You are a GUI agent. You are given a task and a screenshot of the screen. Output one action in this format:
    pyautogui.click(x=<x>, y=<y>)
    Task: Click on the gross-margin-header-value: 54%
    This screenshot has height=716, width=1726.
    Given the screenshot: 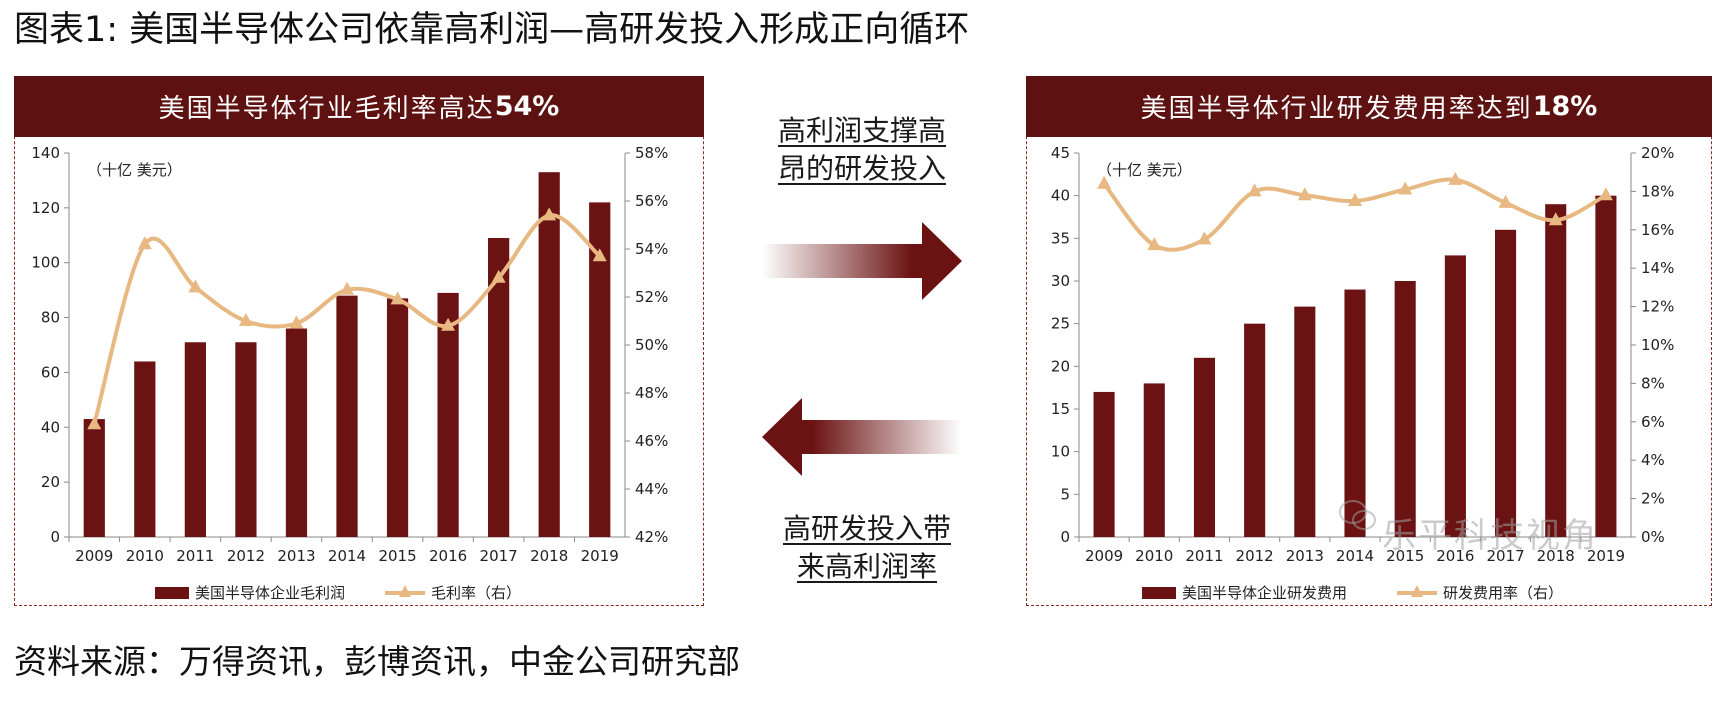 What is the action you would take?
    pyautogui.click(x=527, y=106)
    